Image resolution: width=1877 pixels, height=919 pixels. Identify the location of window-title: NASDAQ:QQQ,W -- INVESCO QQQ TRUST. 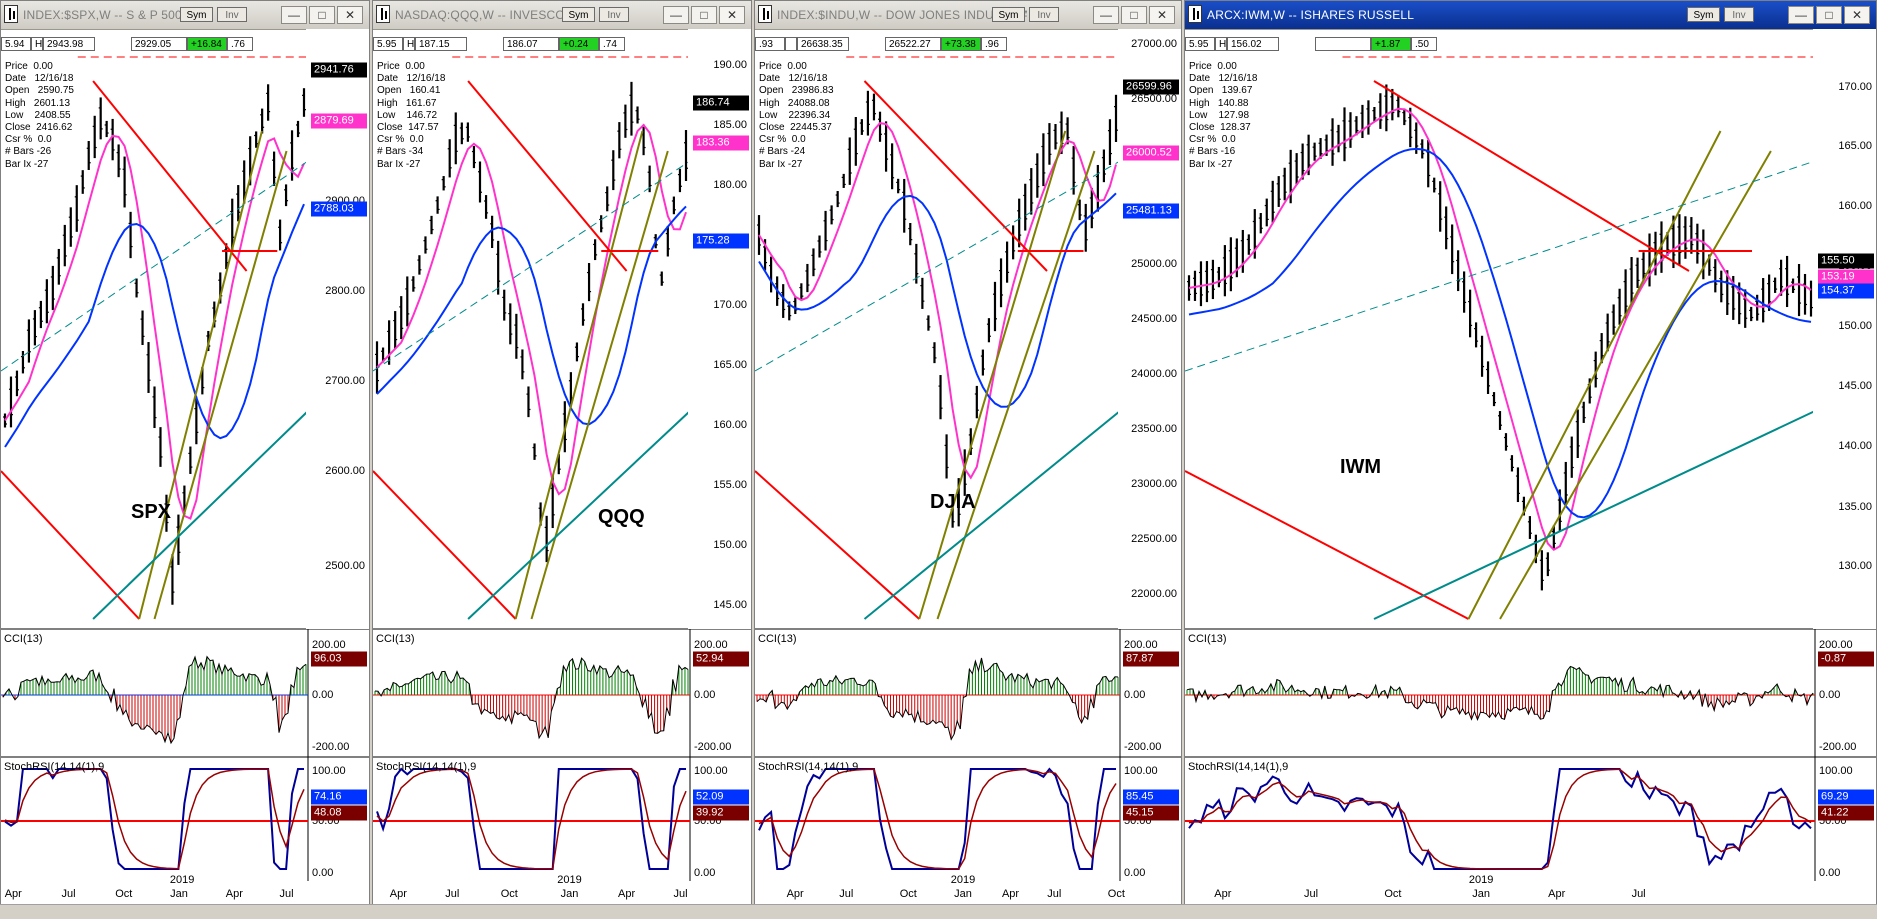
(495, 15).